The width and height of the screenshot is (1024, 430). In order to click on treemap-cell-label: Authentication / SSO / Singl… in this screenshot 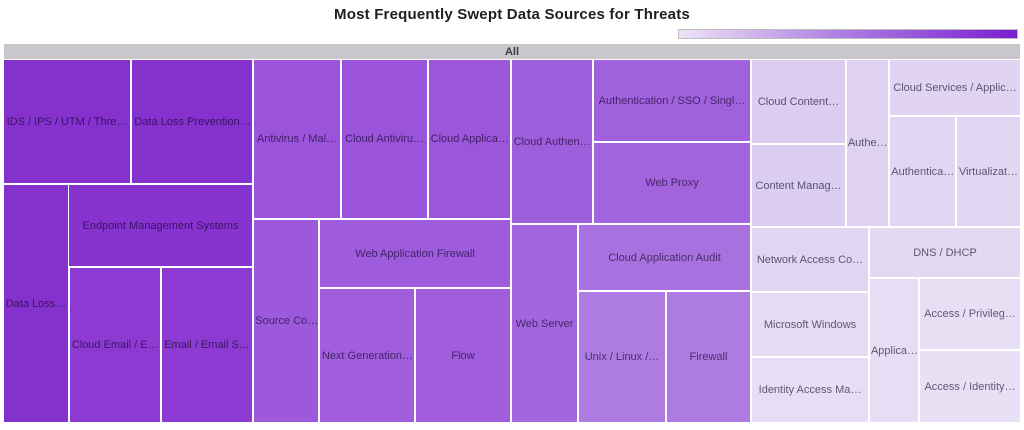, I will do `click(672, 100)`.